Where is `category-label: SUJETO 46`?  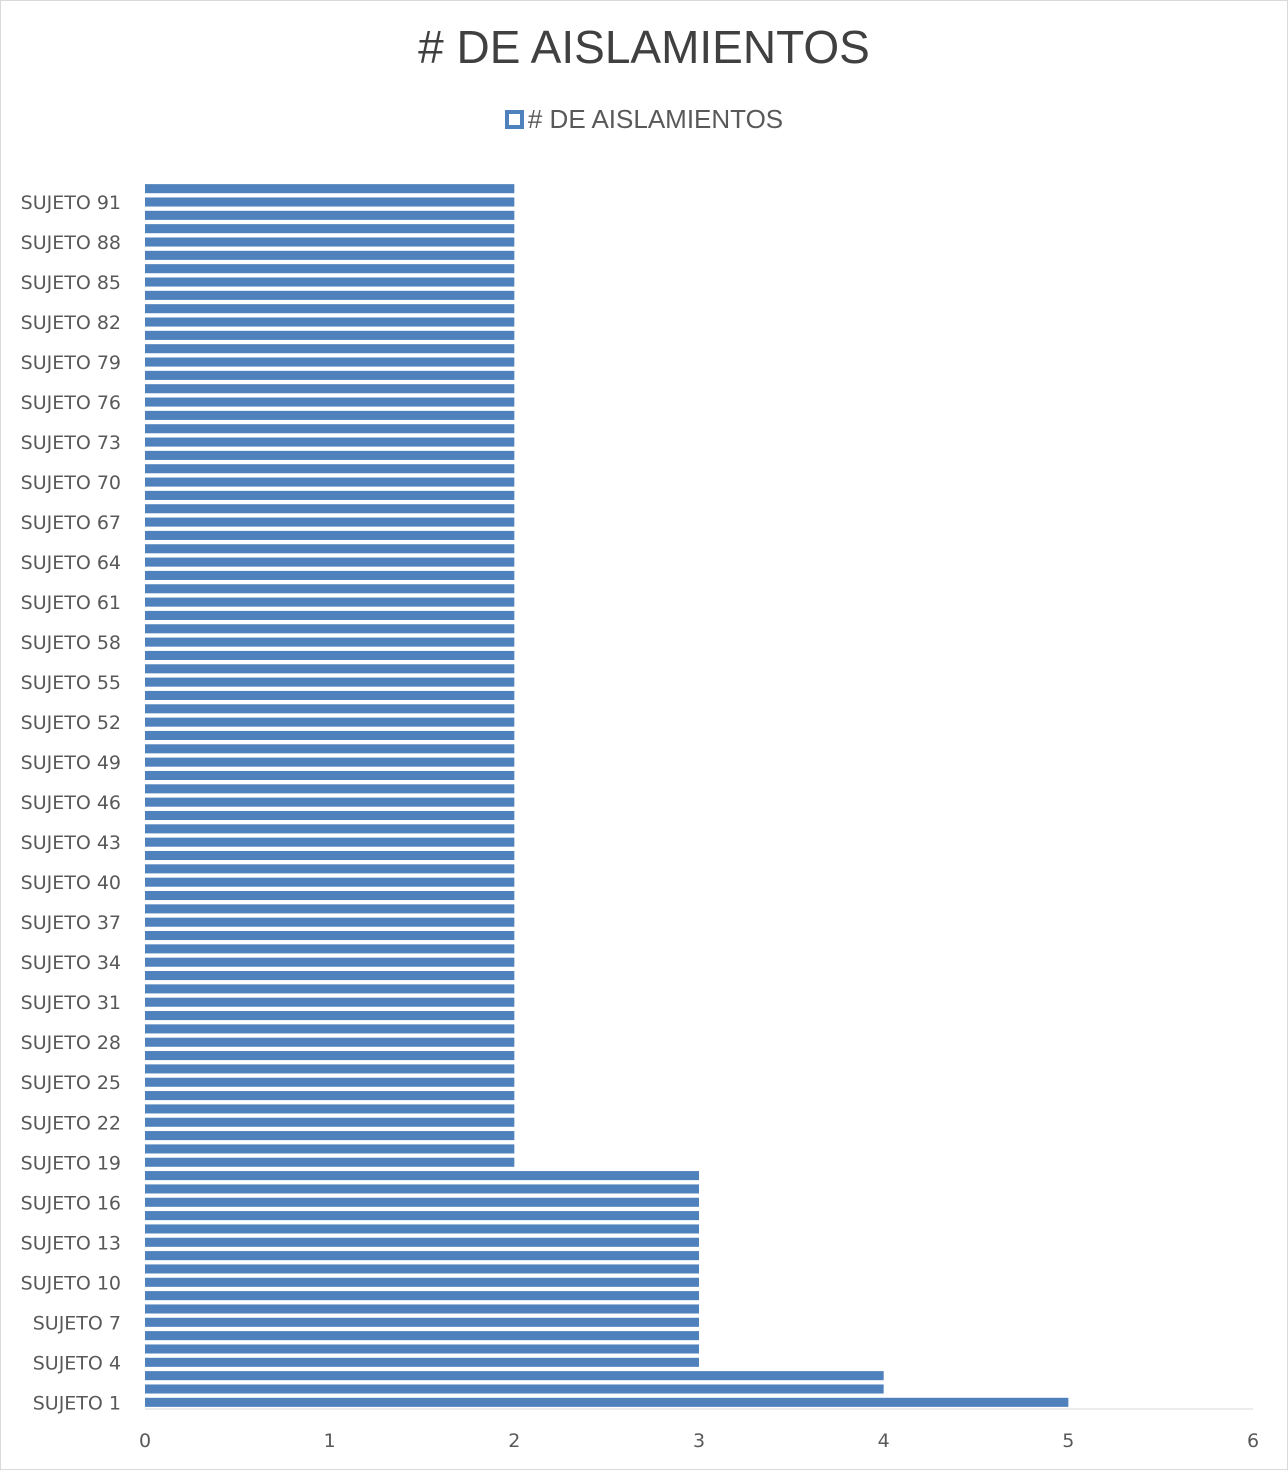 category-label: SUJETO 46 is located at coordinates (71, 803).